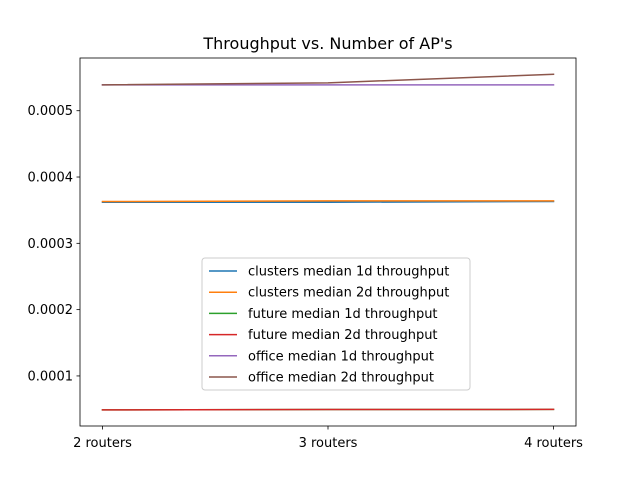  Describe the element at coordinates (341, 378) in the screenshot. I see `legend-label-6: office median 2d throughput` at that location.